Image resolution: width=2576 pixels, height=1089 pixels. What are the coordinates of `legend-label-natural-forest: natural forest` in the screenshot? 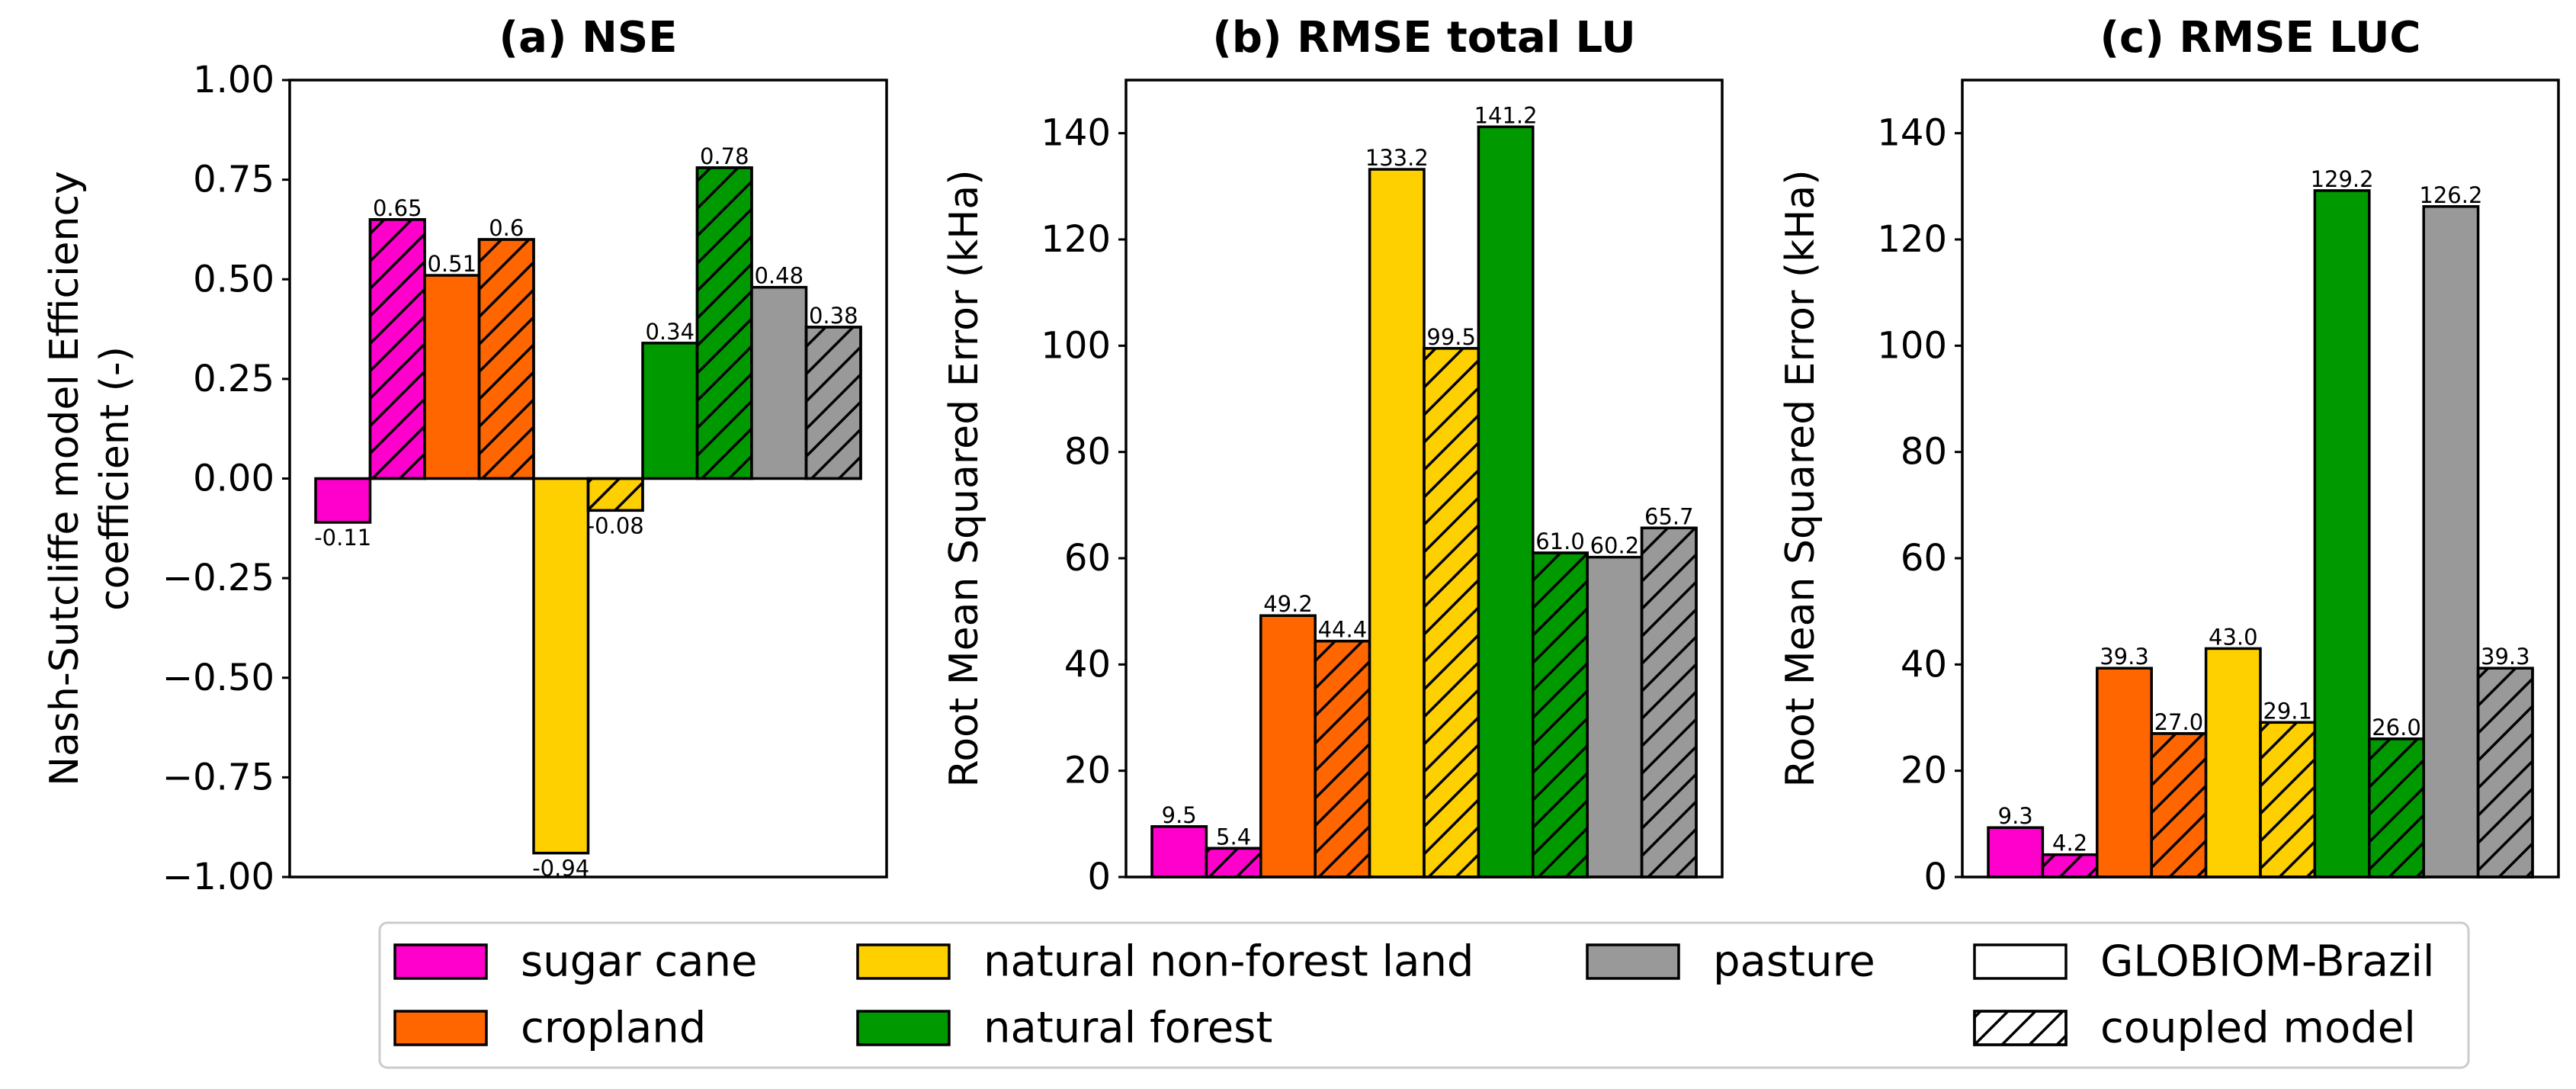 It's located at (1127, 1028).